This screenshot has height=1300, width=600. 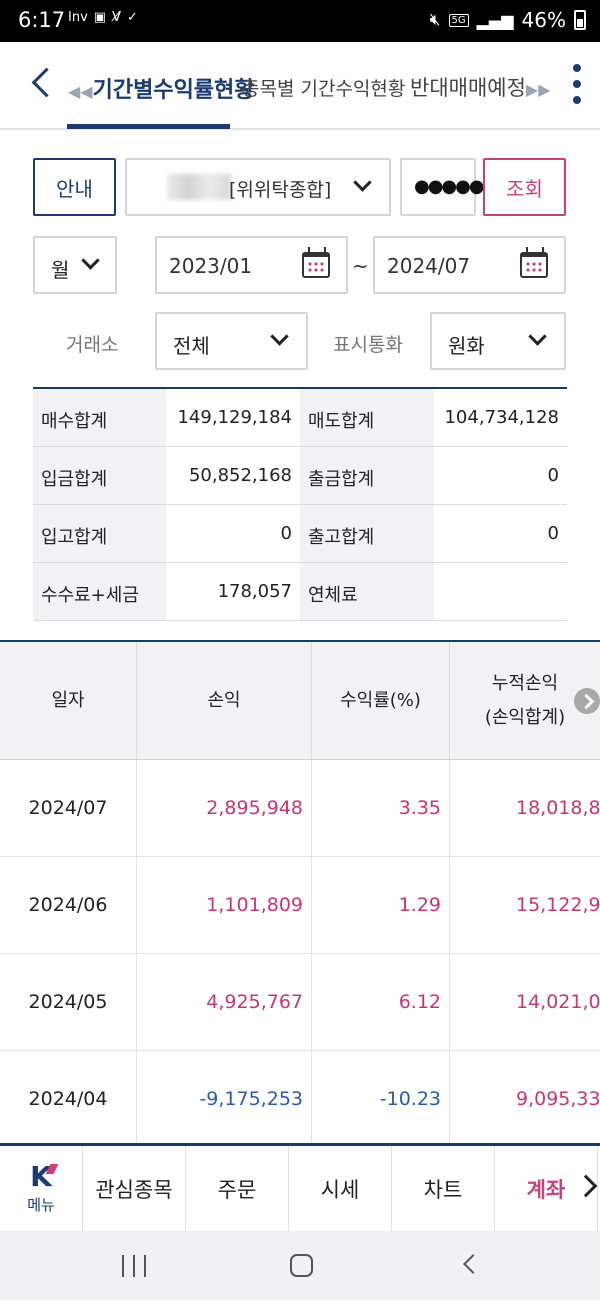 I want to click on header-line: 누적손익, so click(x=525, y=683).